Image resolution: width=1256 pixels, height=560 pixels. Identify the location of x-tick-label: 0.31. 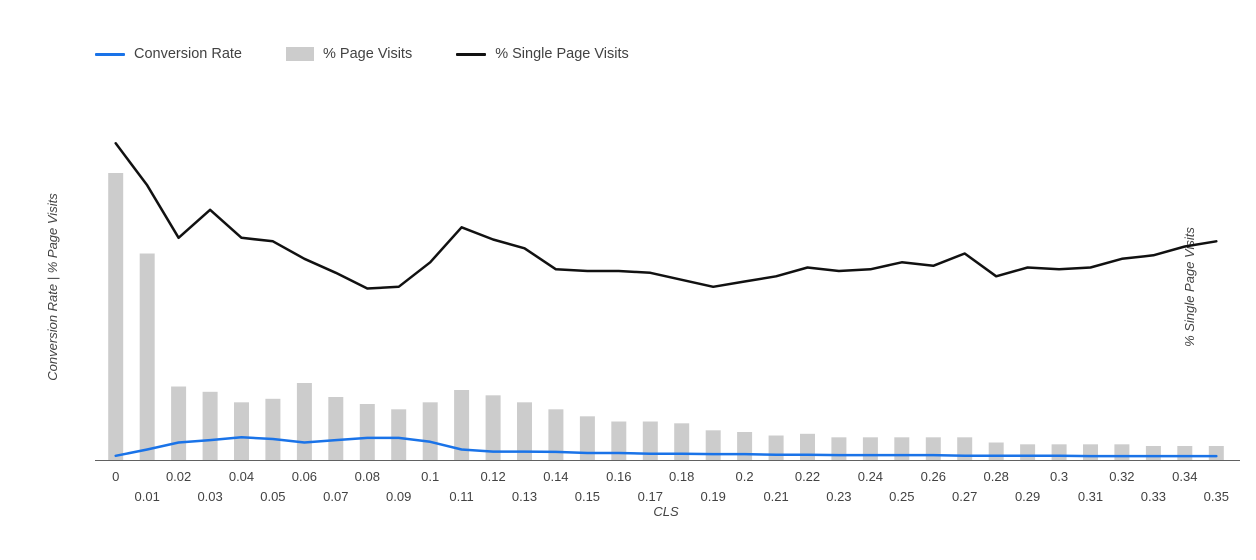
(1090, 496).